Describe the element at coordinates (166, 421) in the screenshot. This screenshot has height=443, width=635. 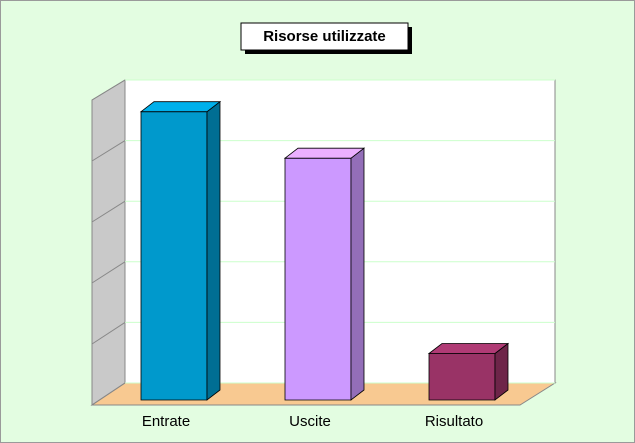
I see `x-tick-label: Entrate` at that location.